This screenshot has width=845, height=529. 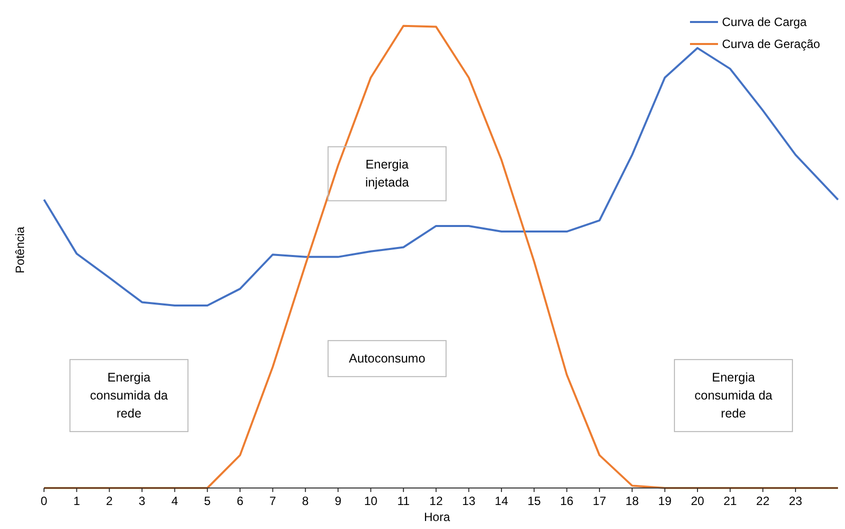 I want to click on y-axis-title: Potência, so click(x=20, y=250).